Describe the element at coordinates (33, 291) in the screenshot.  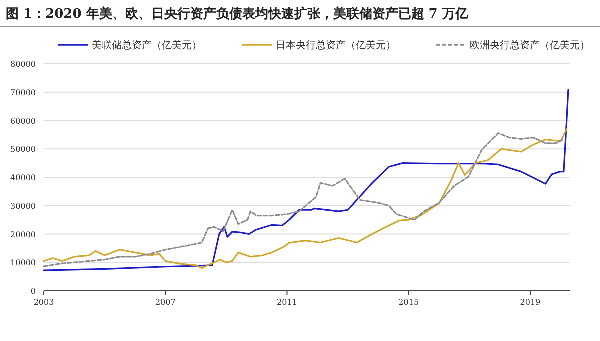
I see `y-tick-label: 0` at that location.